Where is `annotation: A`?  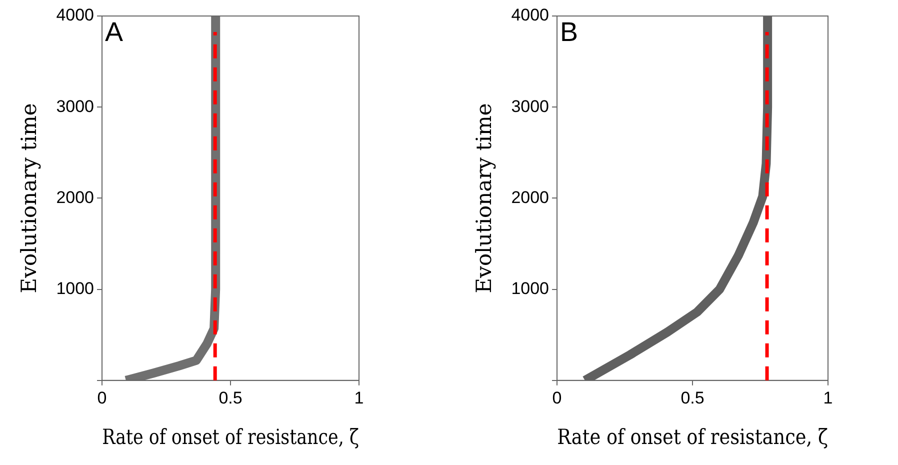 annotation: A is located at coordinates (114, 31).